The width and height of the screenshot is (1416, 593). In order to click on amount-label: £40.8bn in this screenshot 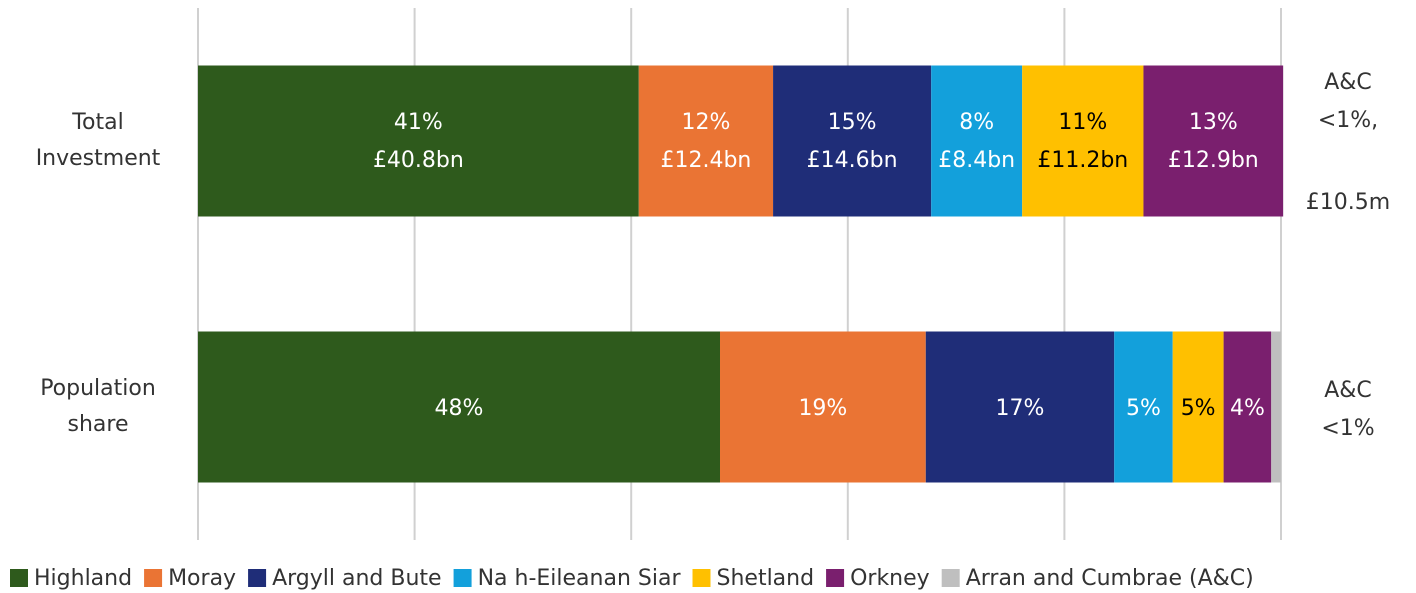, I will do `click(418, 160)`.